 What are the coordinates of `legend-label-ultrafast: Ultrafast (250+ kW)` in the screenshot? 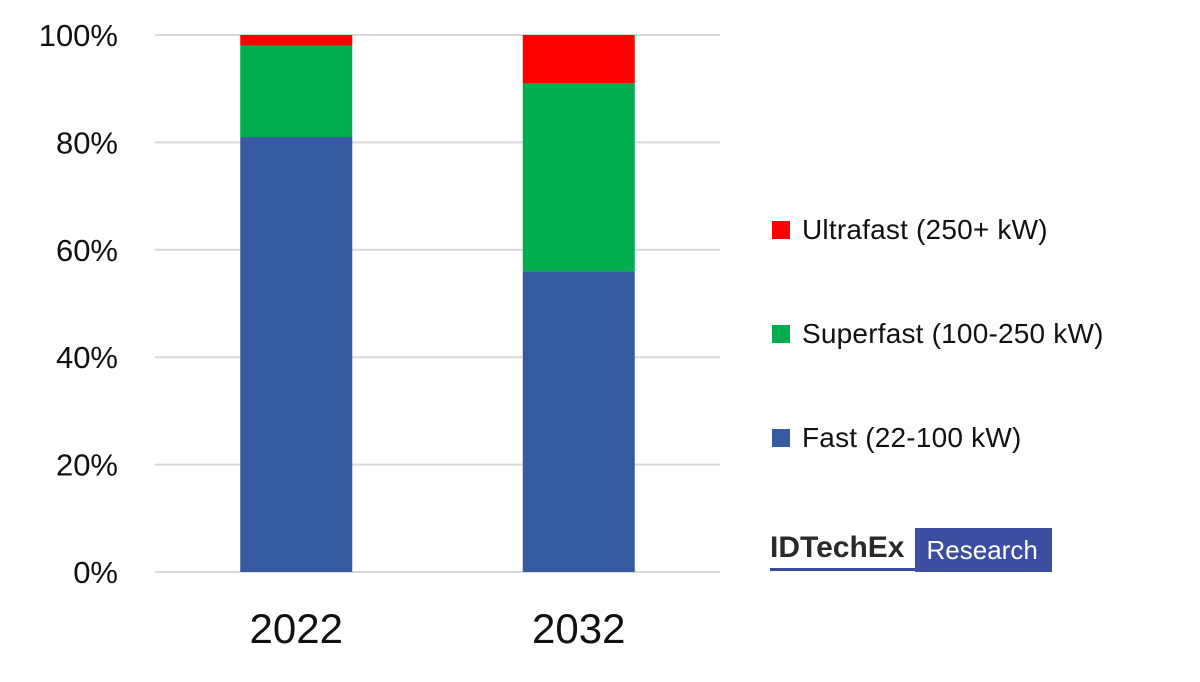 It's located at (925, 229).